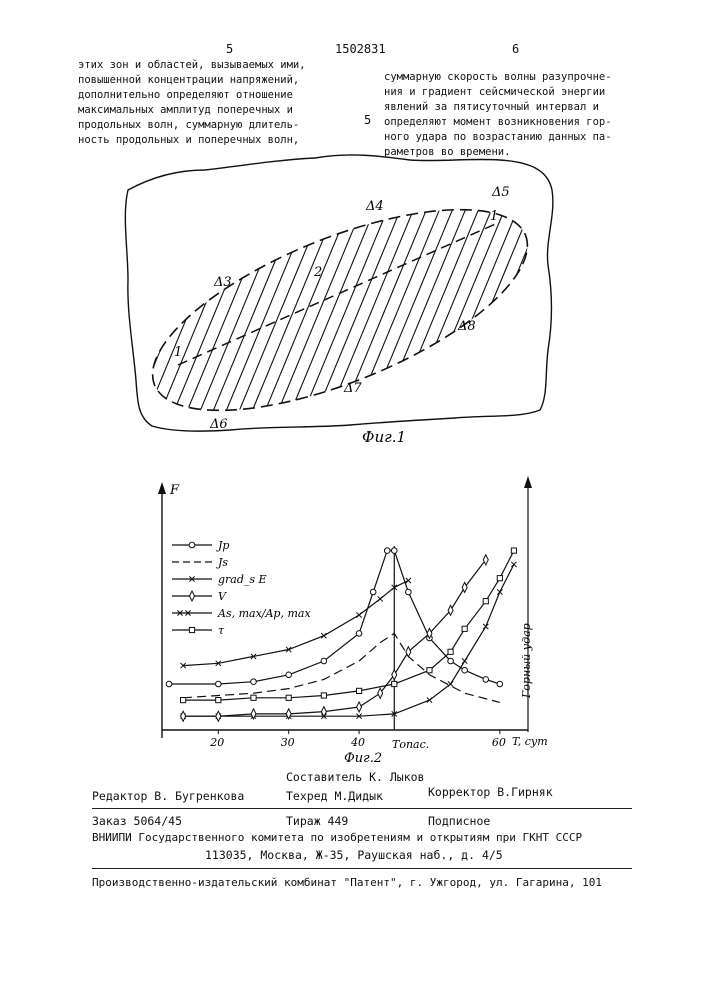 Image resolution: width=707 pixels, height=1000 pixels. I want to click on corrector: Корректор В.Гирняк, so click(490, 792).